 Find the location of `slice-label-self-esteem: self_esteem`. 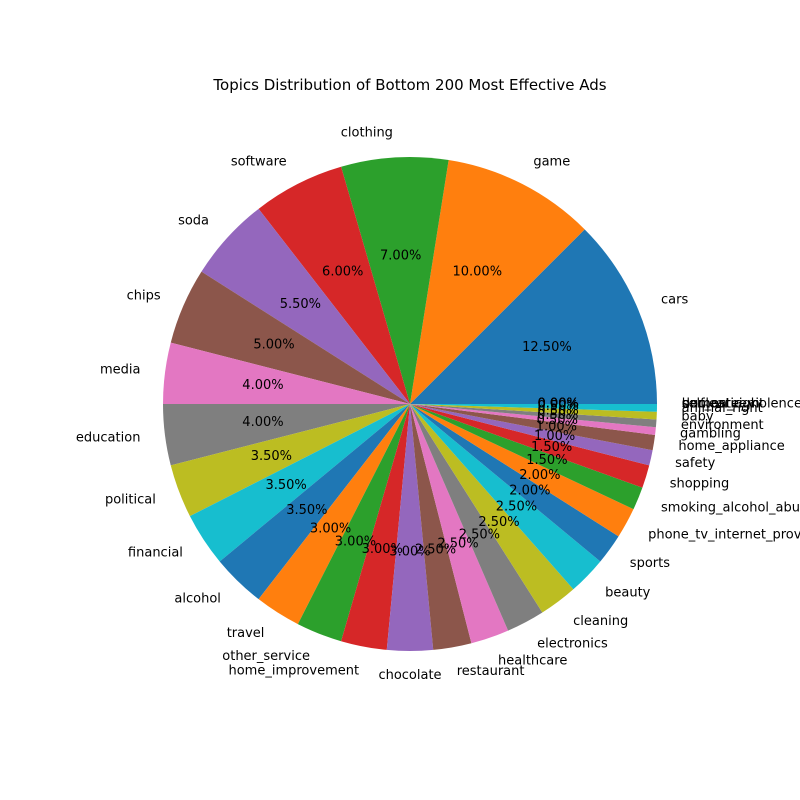

slice-label-self-esteem: self_esteem is located at coordinates (721, 404).